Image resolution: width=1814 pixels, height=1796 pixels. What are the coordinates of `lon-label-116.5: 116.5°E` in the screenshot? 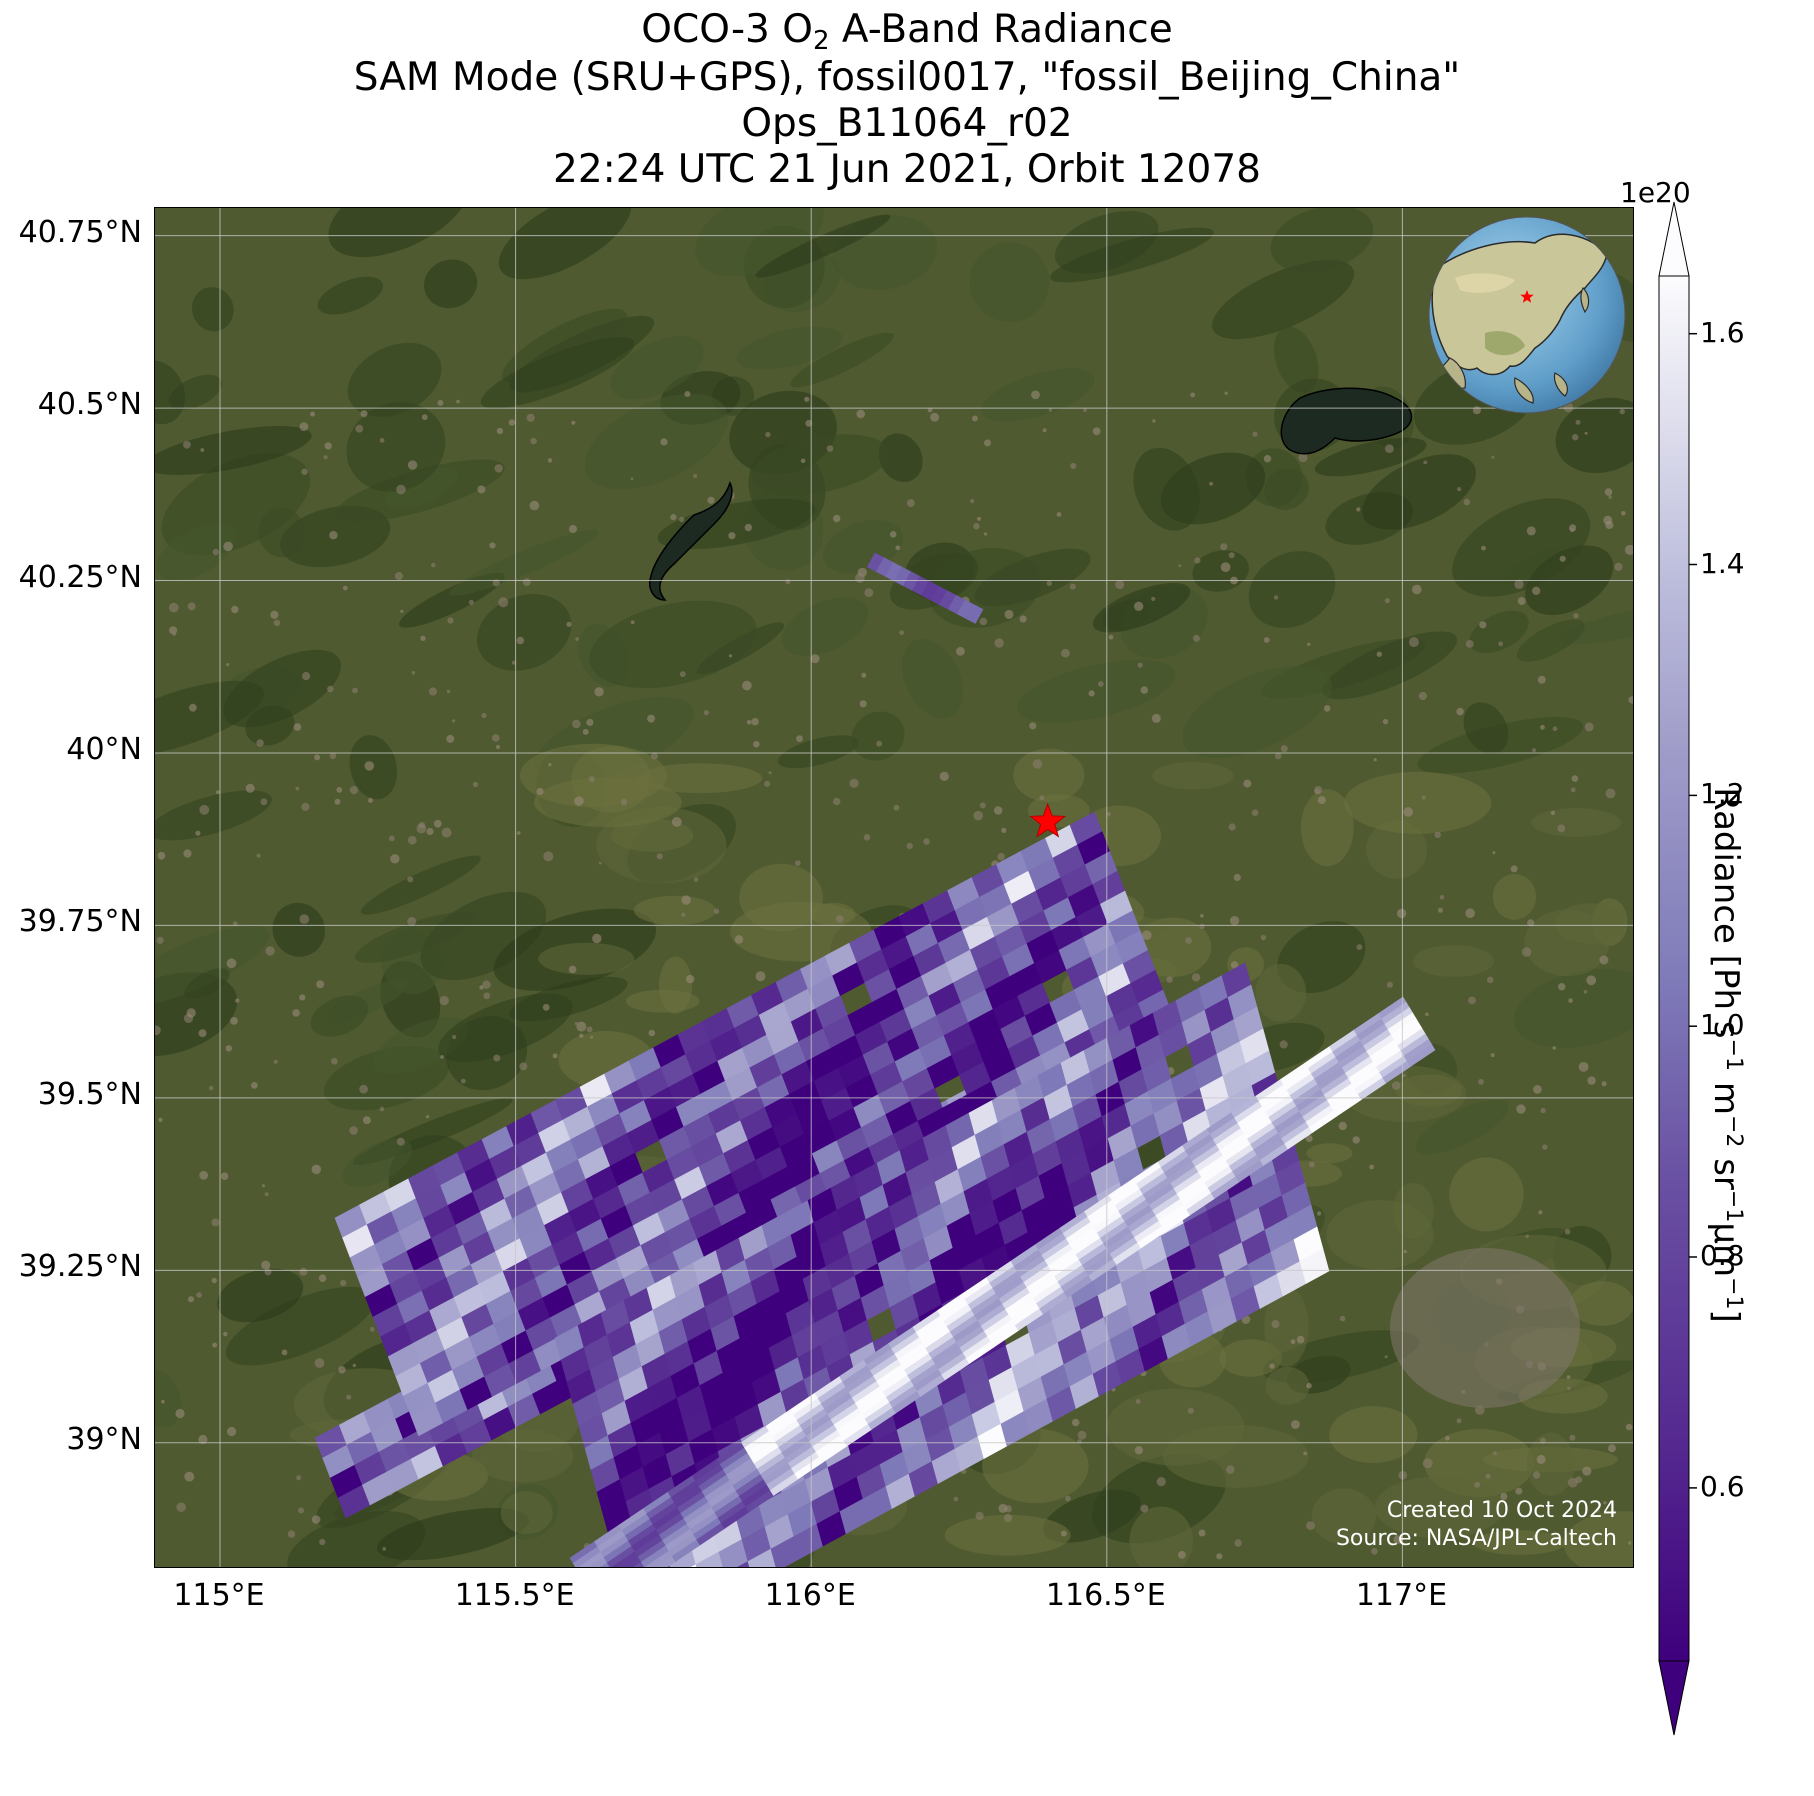 It's located at (1105, 1595).